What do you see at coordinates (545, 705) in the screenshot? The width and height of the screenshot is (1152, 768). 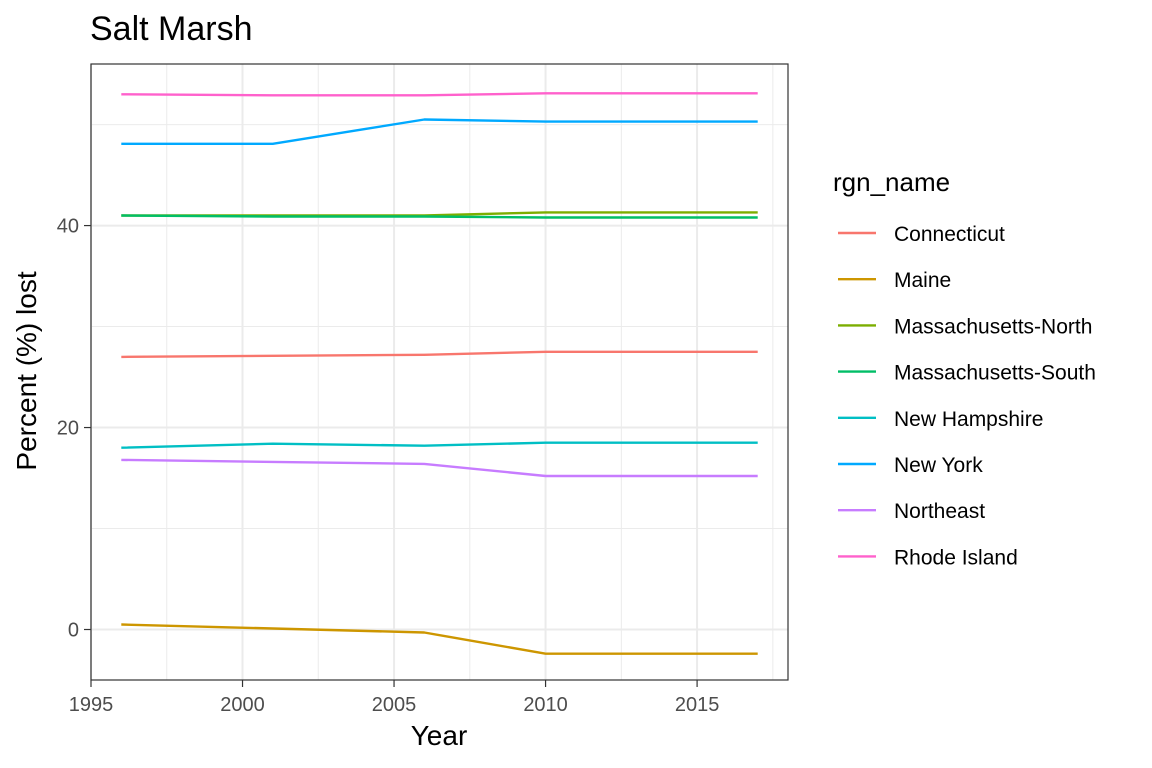 I see `x-tick-label: 2010` at bounding box center [545, 705].